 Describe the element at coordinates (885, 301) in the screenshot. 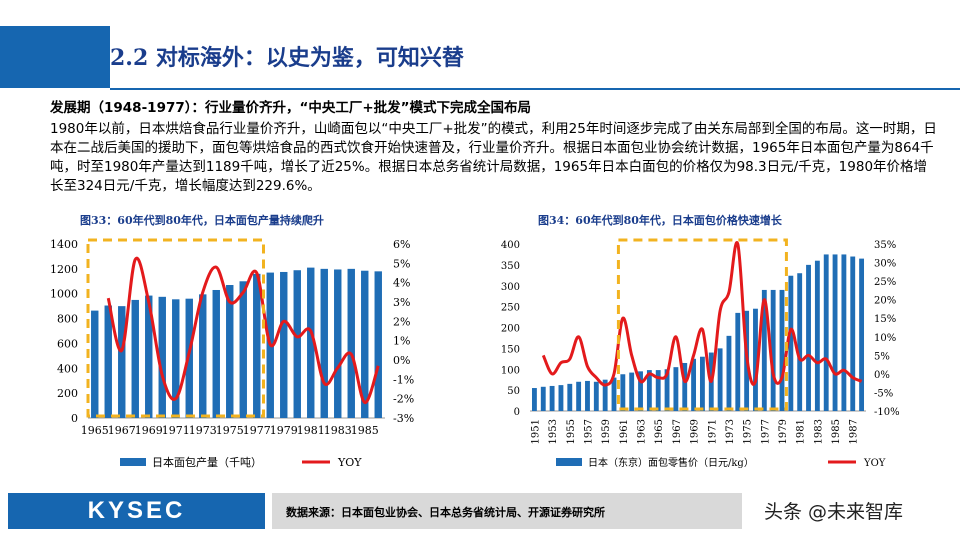

I see `y-right-tick-label: 20%` at that location.